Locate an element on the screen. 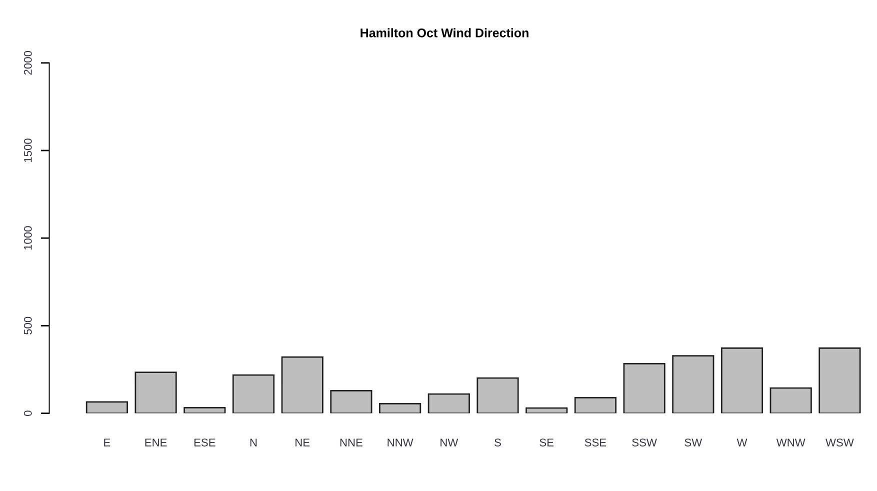  x-tick-label: SE is located at coordinates (547, 442).